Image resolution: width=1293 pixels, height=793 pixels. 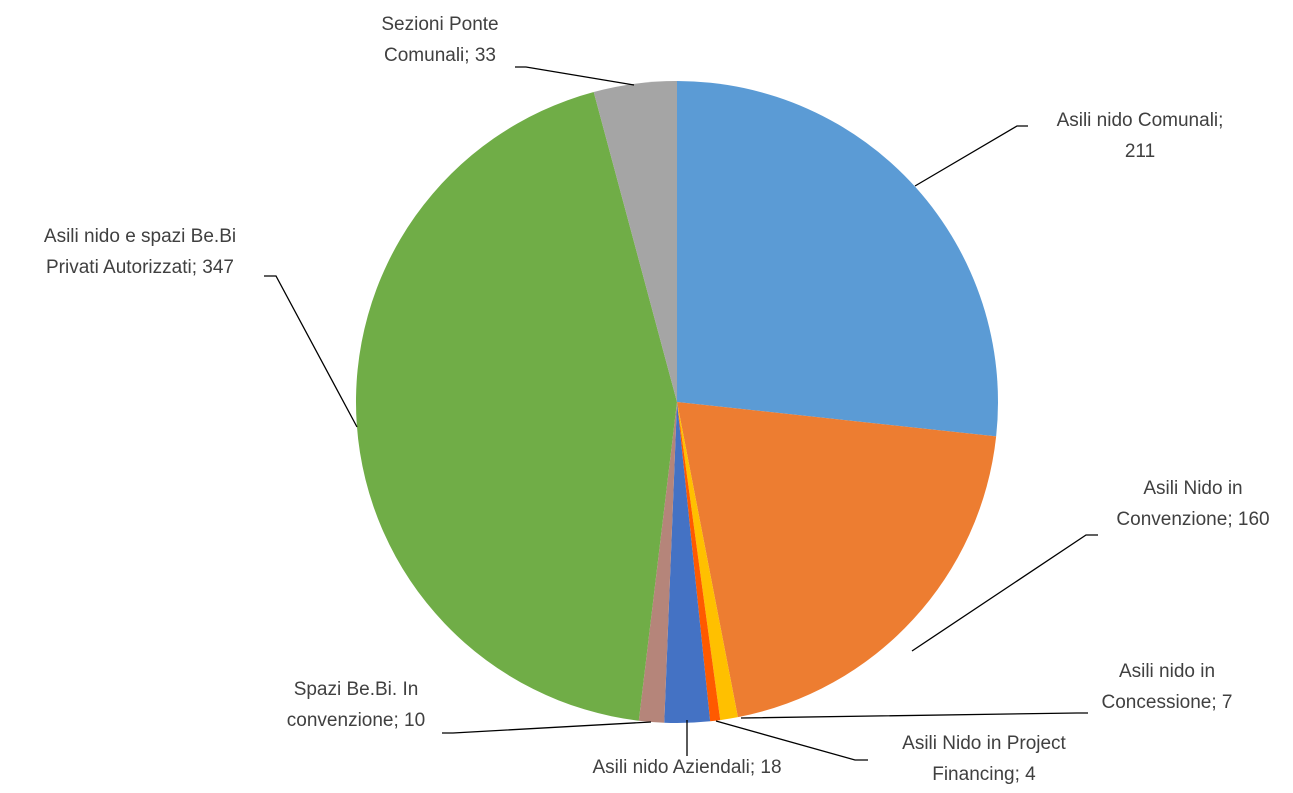 I want to click on data-label-spazi-be-bi-in-convenzione: Spazi Be.Bi. In convenzione; 10, so click(x=356, y=705).